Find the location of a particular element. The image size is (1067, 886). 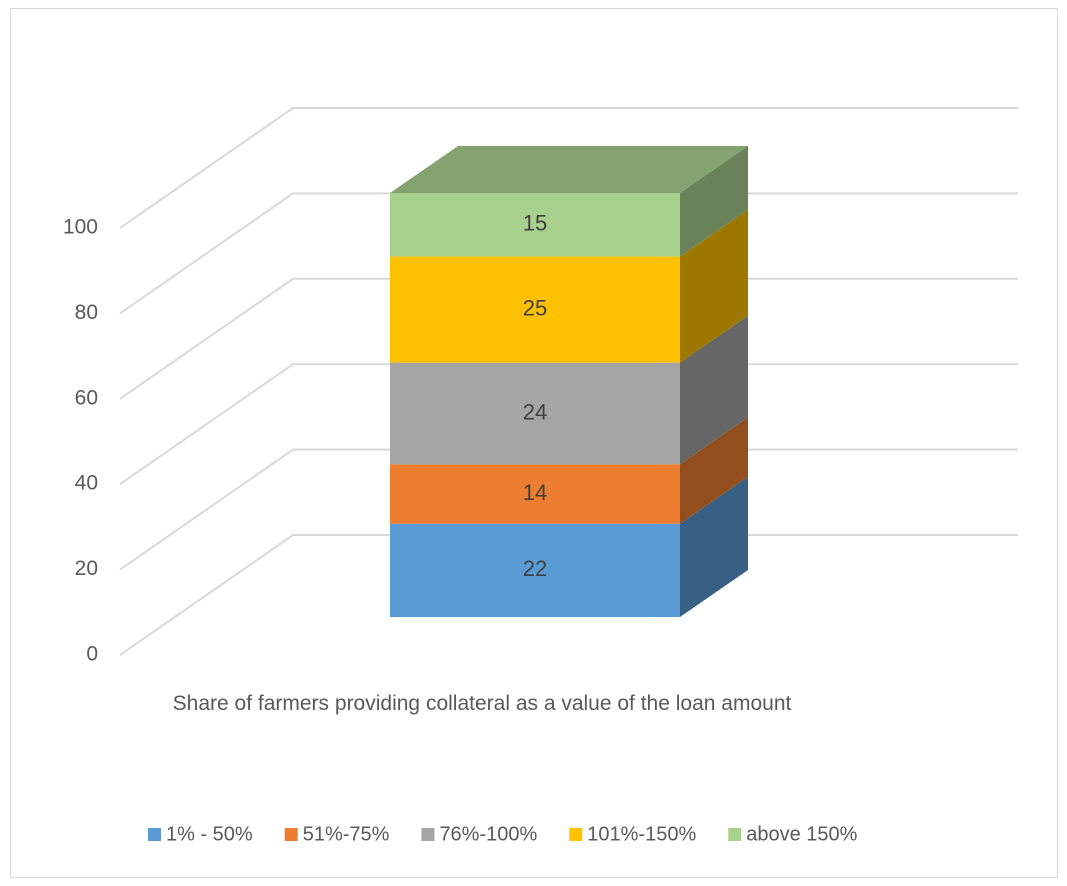

data-label: 15 is located at coordinates (535, 223).